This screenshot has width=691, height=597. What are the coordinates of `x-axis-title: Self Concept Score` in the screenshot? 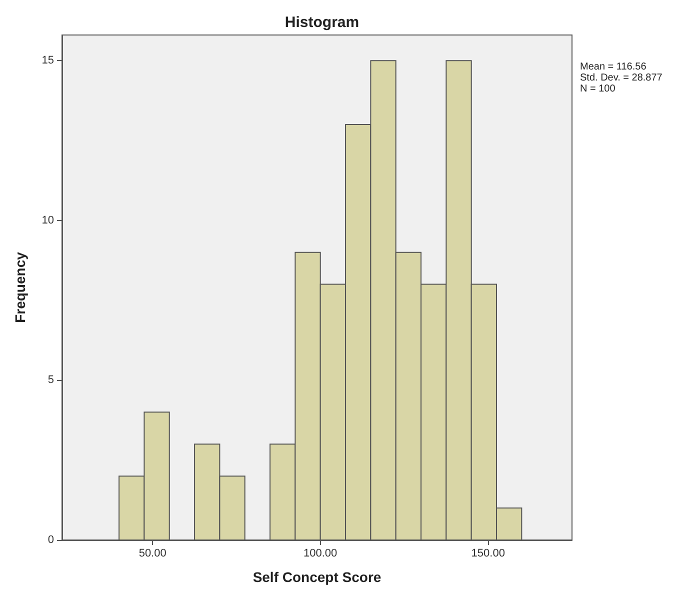 It's located at (317, 577).